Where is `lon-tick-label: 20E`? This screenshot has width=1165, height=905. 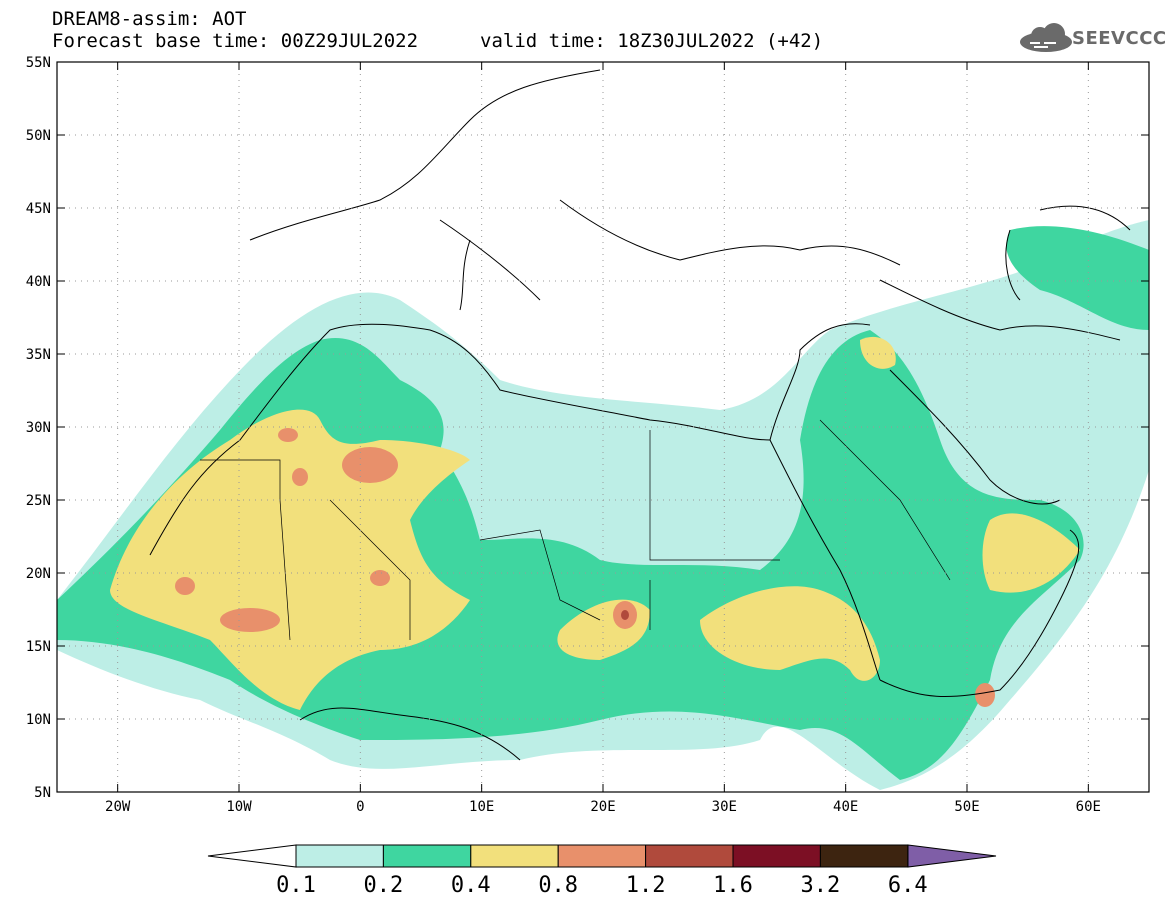
lon-tick-label: 20E is located at coordinates (602, 807).